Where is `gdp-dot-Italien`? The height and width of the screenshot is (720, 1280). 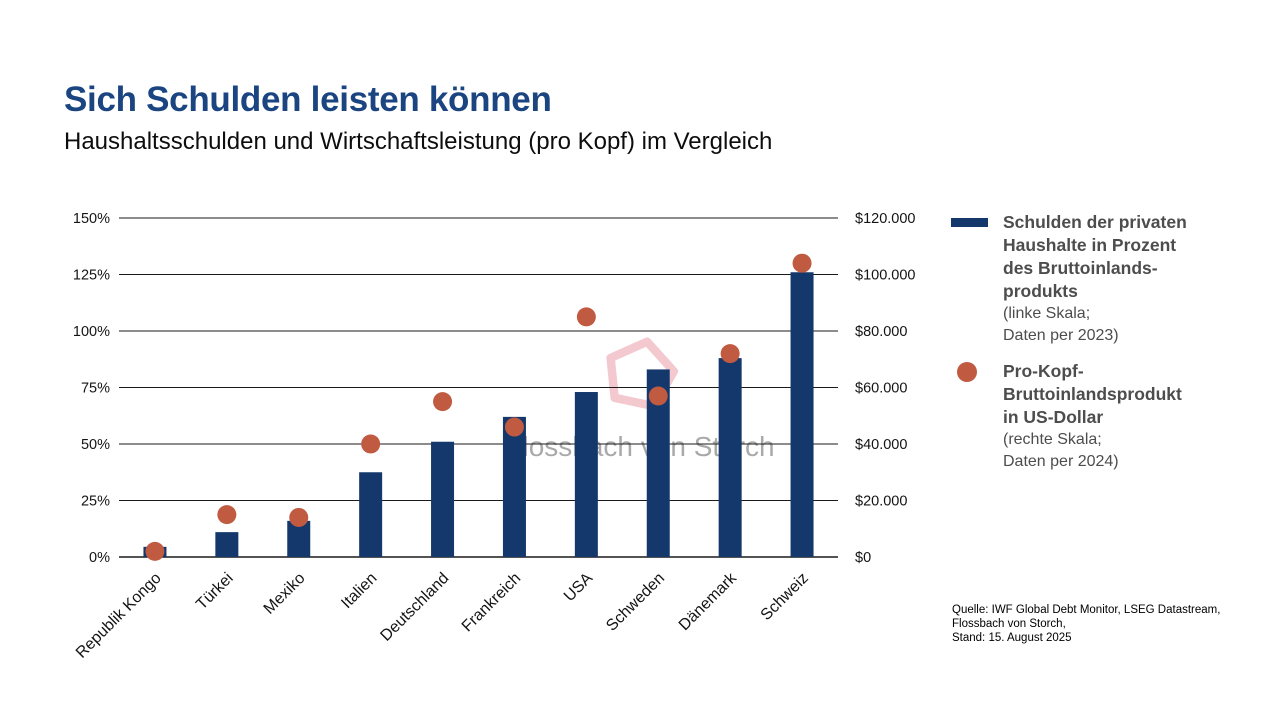 gdp-dot-Italien is located at coordinates (371, 444).